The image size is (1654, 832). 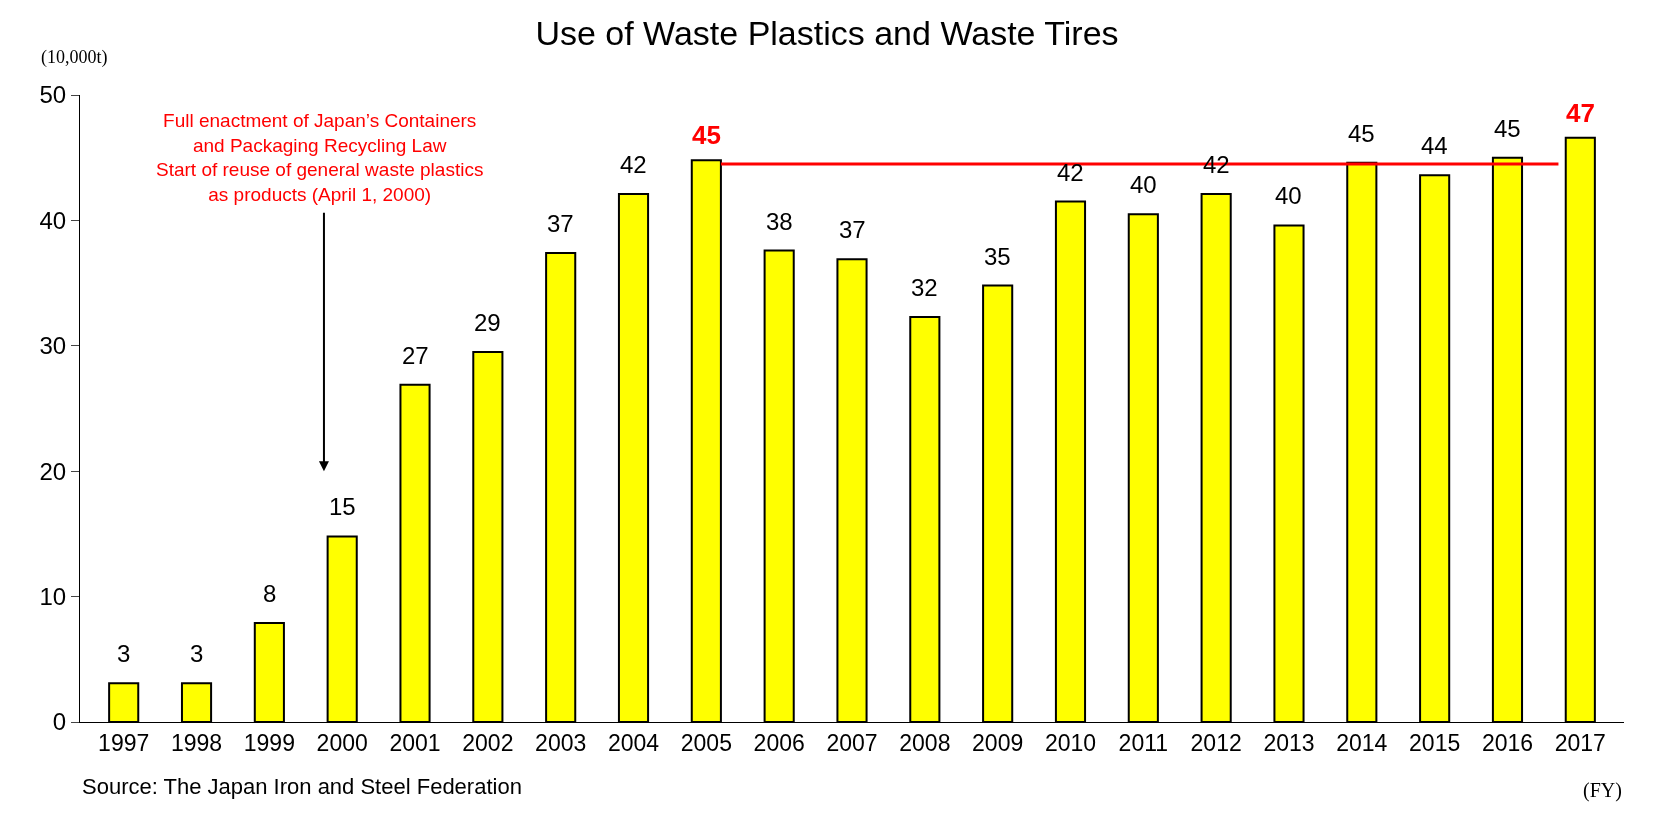 What do you see at coordinates (1143, 742) in the screenshot?
I see `x-tick-label: 2011` at bounding box center [1143, 742].